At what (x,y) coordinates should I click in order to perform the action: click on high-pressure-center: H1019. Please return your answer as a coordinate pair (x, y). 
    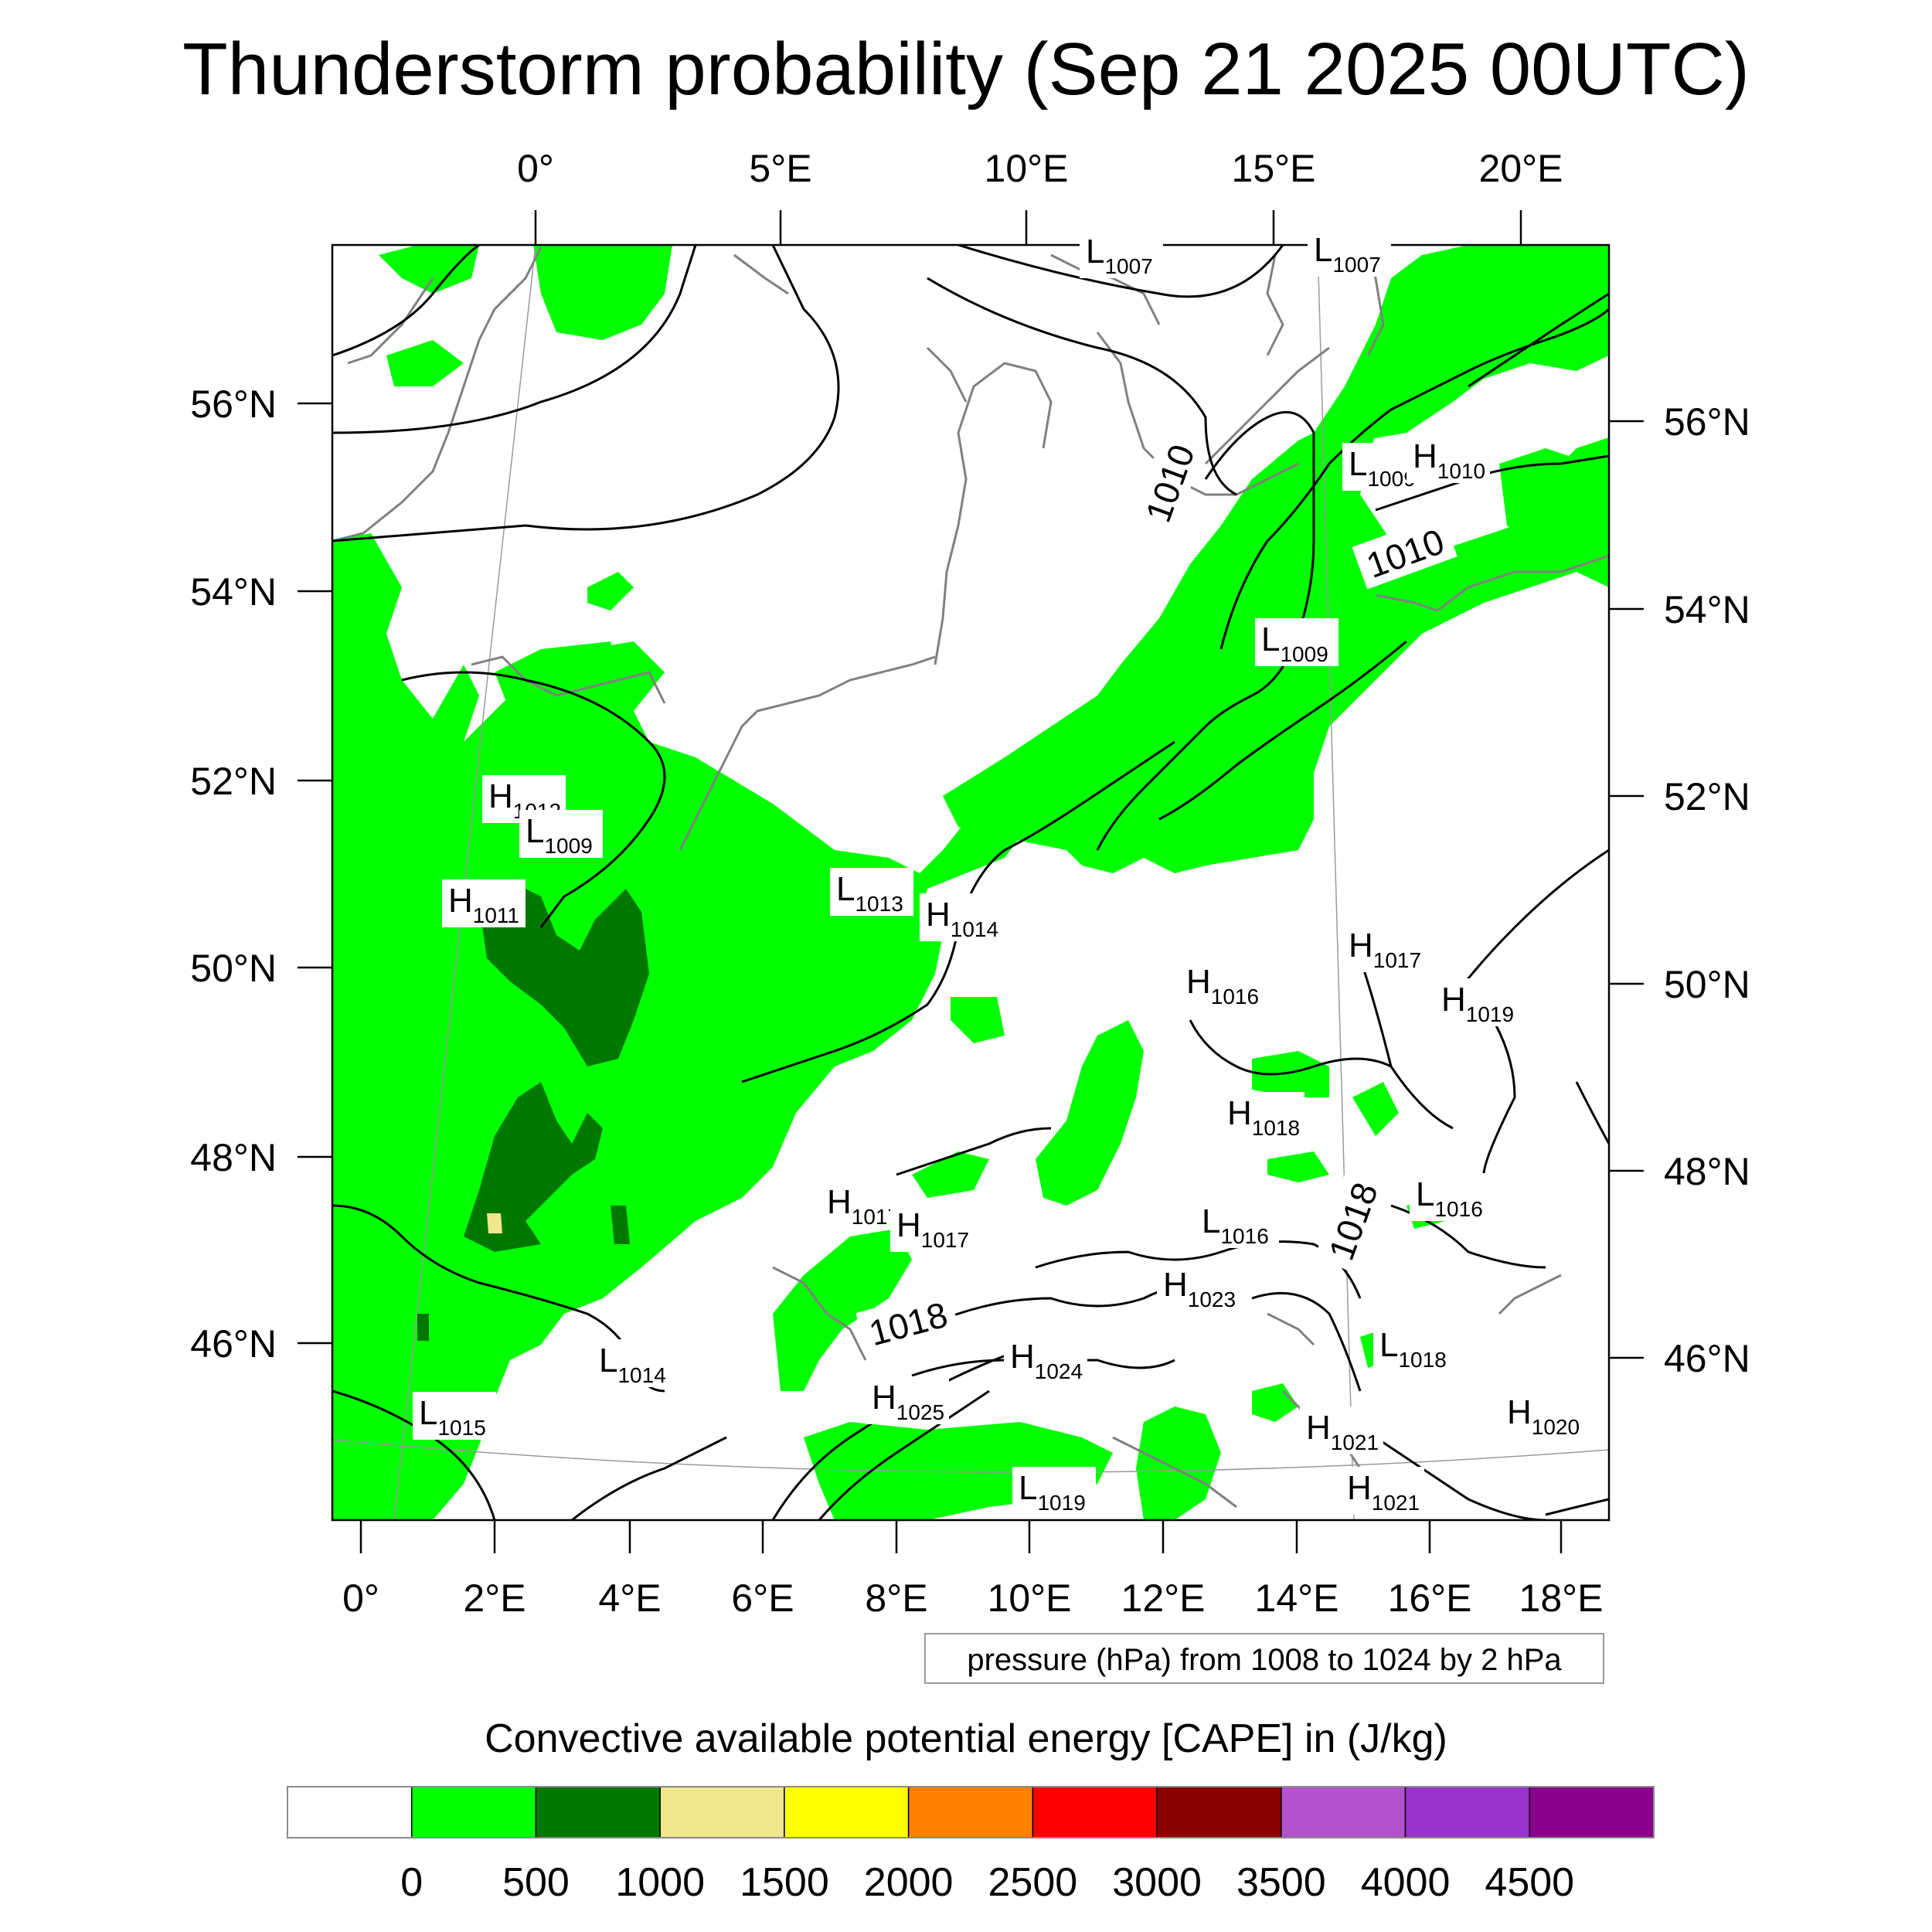
    Looking at the image, I should click on (1477, 1002).